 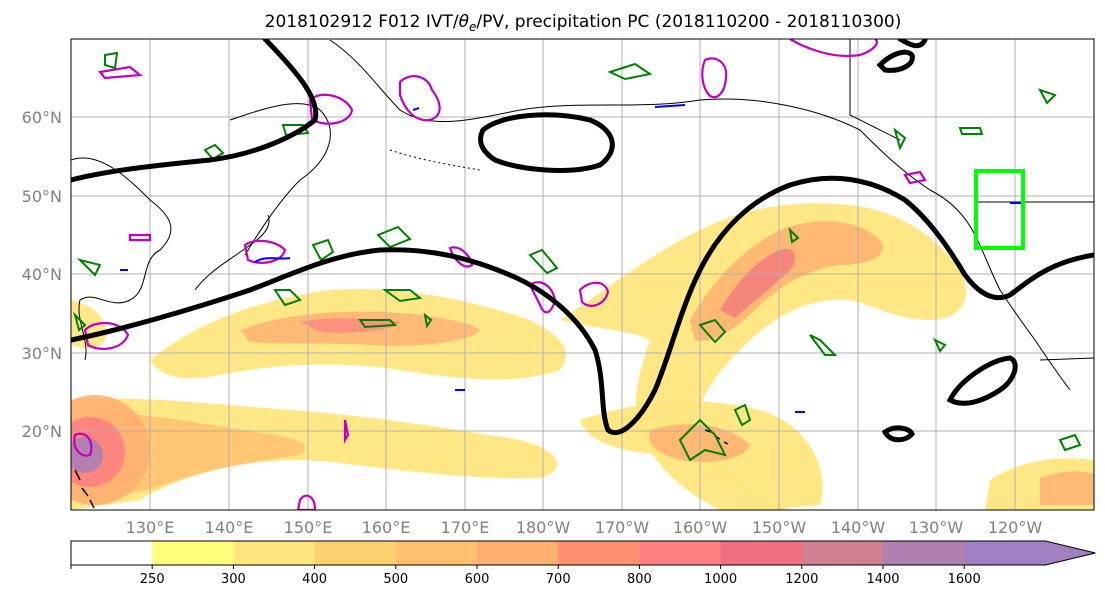 What do you see at coordinates (1067, 488) in the screenshot?
I see `ivt-patch-se-core` at bounding box center [1067, 488].